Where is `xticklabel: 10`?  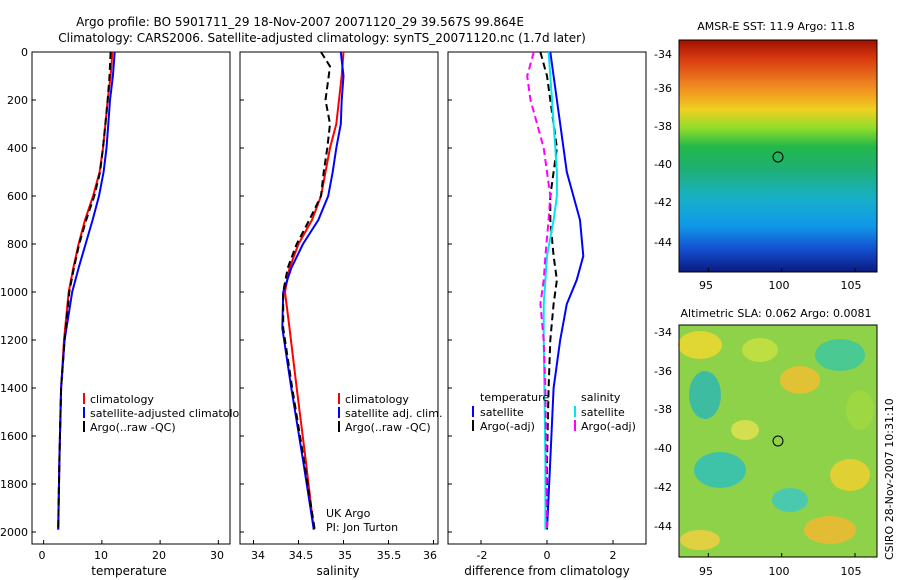 xticklabel: 10 is located at coordinates (101, 555).